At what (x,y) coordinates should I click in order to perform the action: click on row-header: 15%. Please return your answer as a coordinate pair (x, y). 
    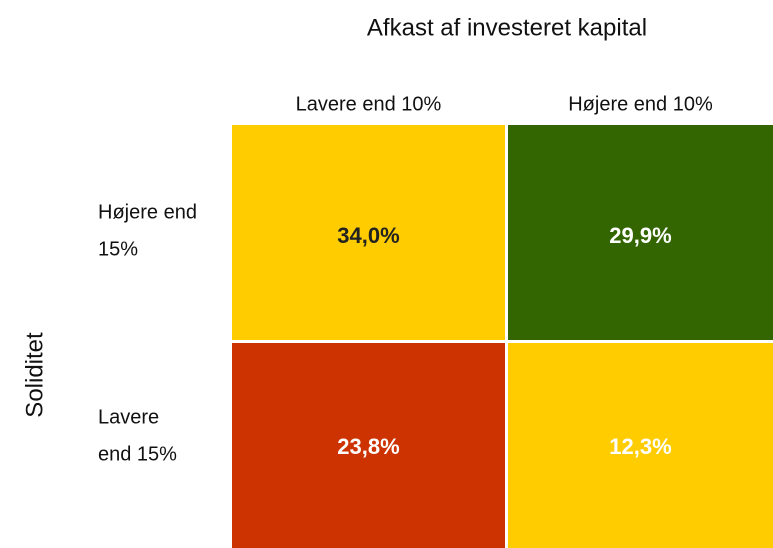
    Looking at the image, I should click on (118, 249).